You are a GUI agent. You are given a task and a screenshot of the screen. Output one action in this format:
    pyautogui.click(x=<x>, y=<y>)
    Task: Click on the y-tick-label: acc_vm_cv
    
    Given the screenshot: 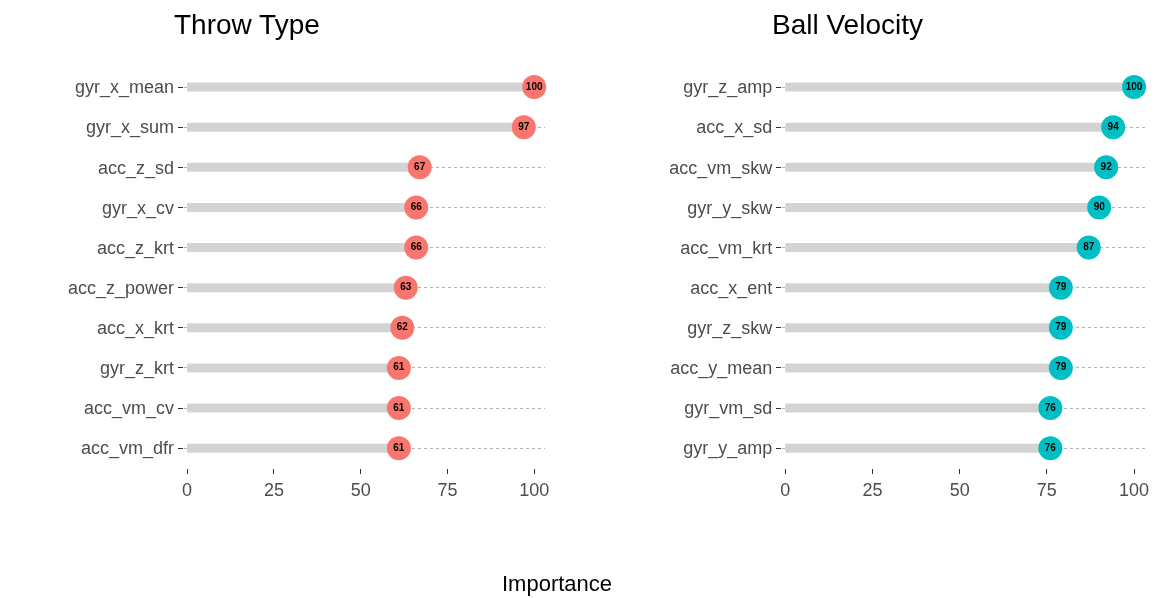 What is the action you would take?
    pyautogui.click(x=129, y=409)
    